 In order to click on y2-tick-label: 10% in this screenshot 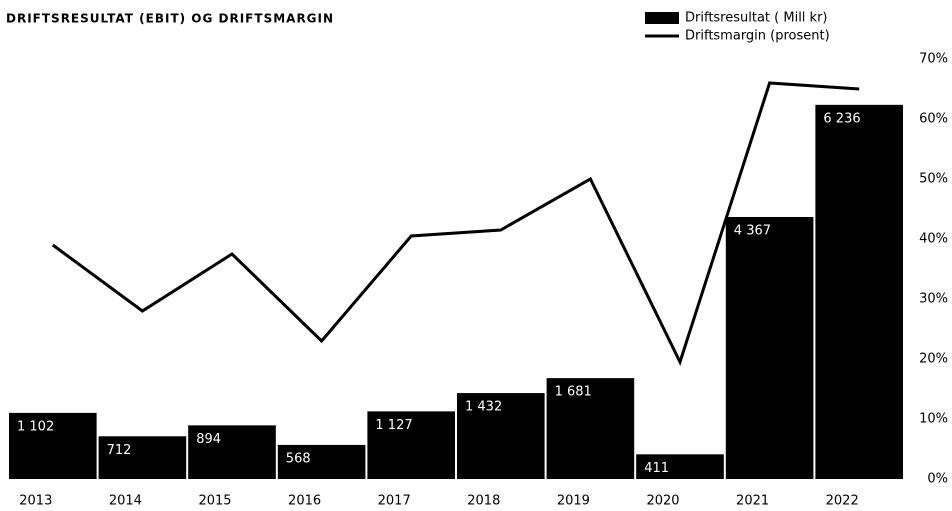, I will do `click(933, 419)`.